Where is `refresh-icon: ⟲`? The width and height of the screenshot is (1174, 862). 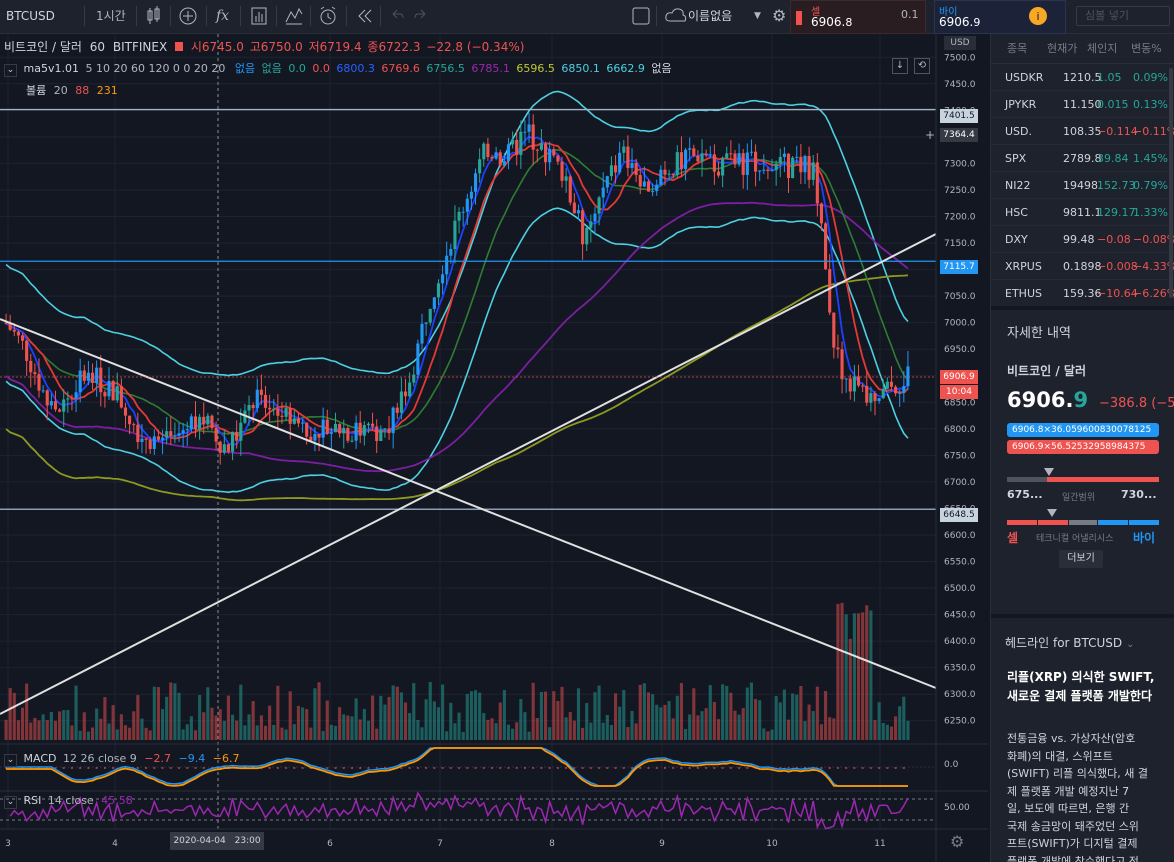 refresh-icon: ⟲ is located at coordinates (922, 66).